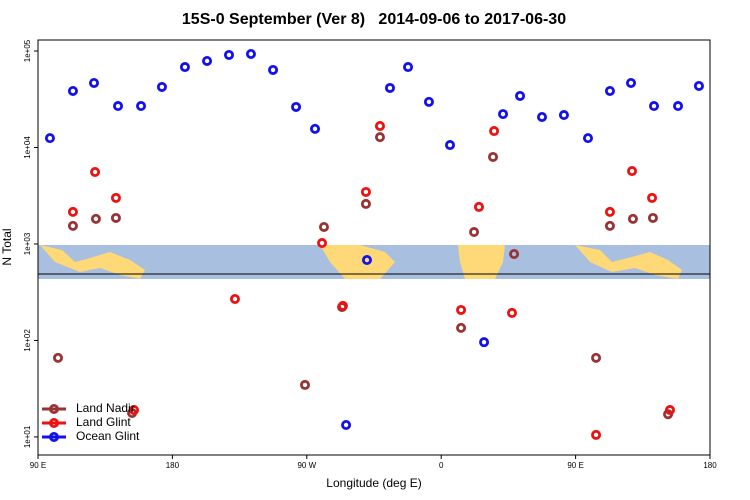 This screenshot has width=750, height=500. Describe the element at coordinates (373, 483) in the screenshot. I see `x-axis-label: Longitude (deg E)` at that location.